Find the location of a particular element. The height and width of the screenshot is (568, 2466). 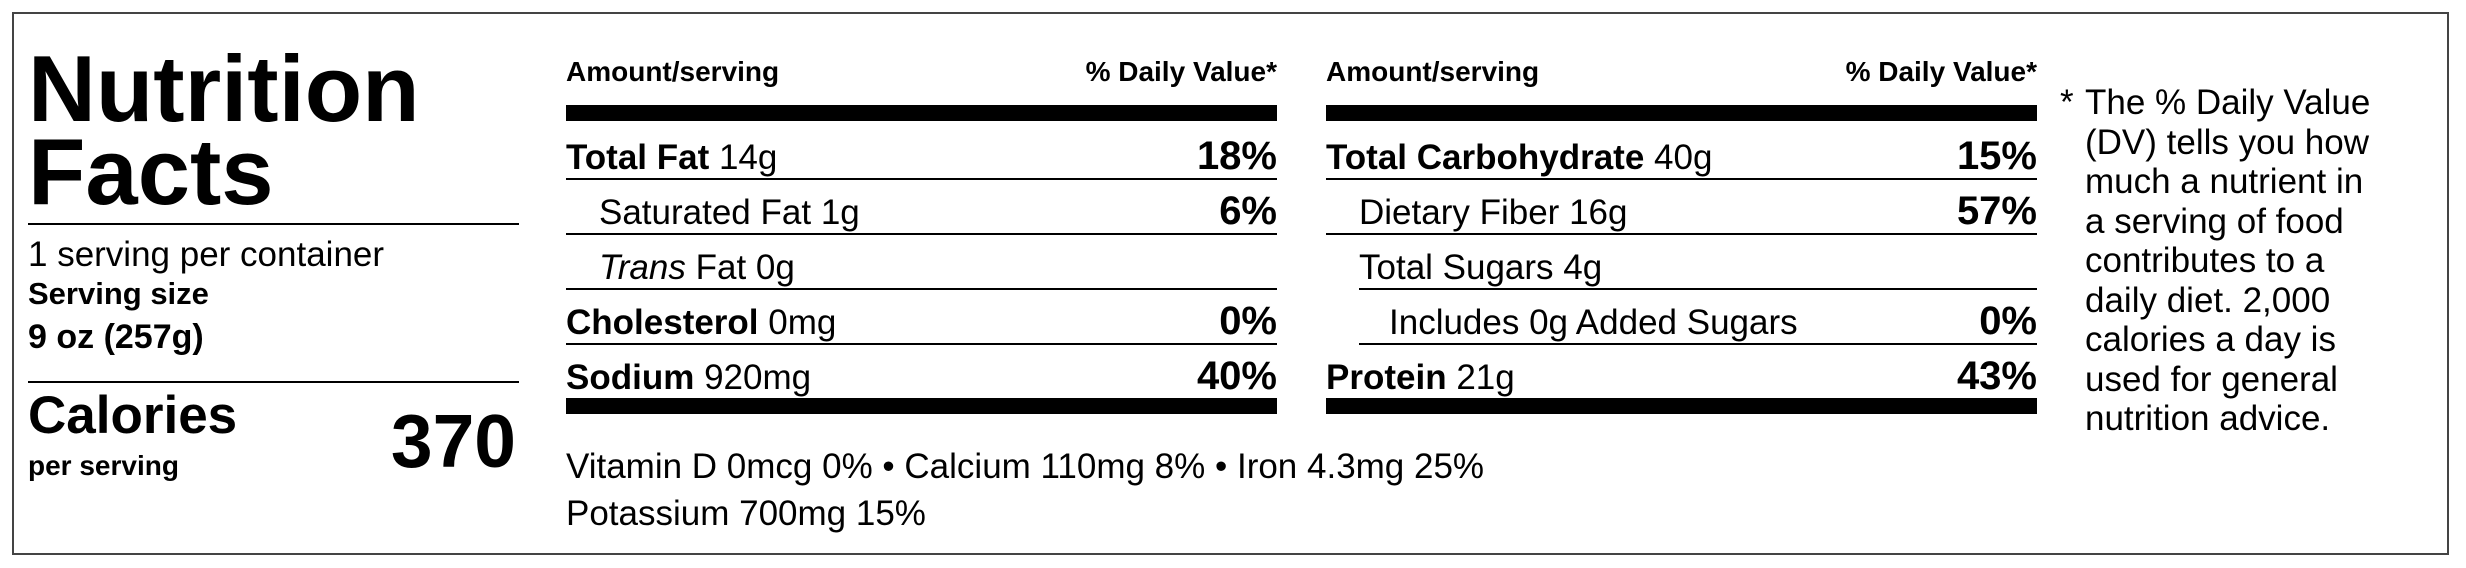

nutrient-row: Cholesterol 0mg is located at coordinates (701, 322).